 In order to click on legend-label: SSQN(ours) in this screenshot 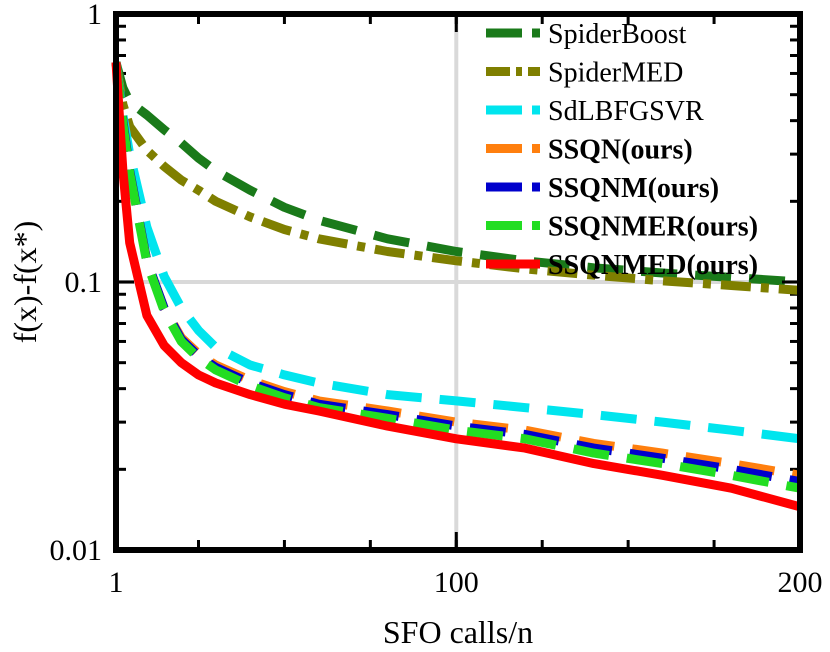, I will do `click(620, 150)`.